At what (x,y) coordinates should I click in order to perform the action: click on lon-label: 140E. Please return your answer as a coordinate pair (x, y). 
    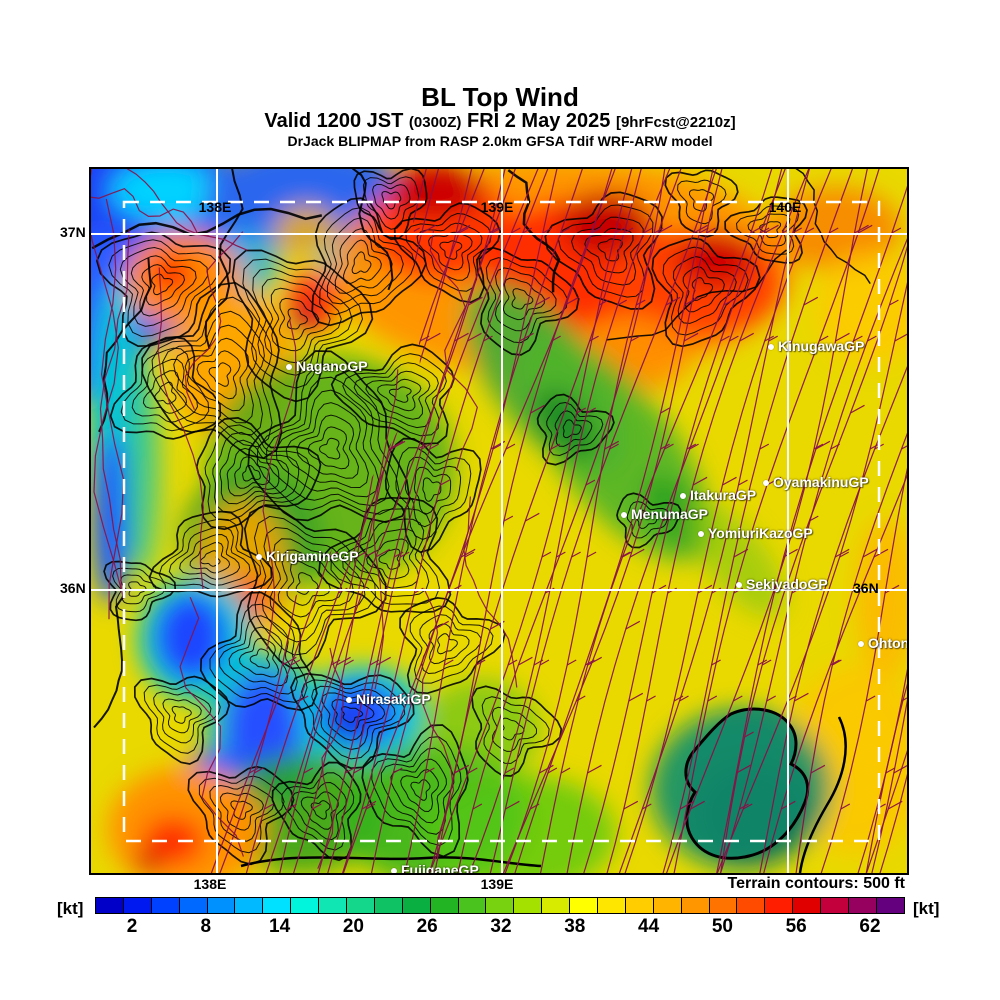
    Looking at the image, I should click on (785, 207).